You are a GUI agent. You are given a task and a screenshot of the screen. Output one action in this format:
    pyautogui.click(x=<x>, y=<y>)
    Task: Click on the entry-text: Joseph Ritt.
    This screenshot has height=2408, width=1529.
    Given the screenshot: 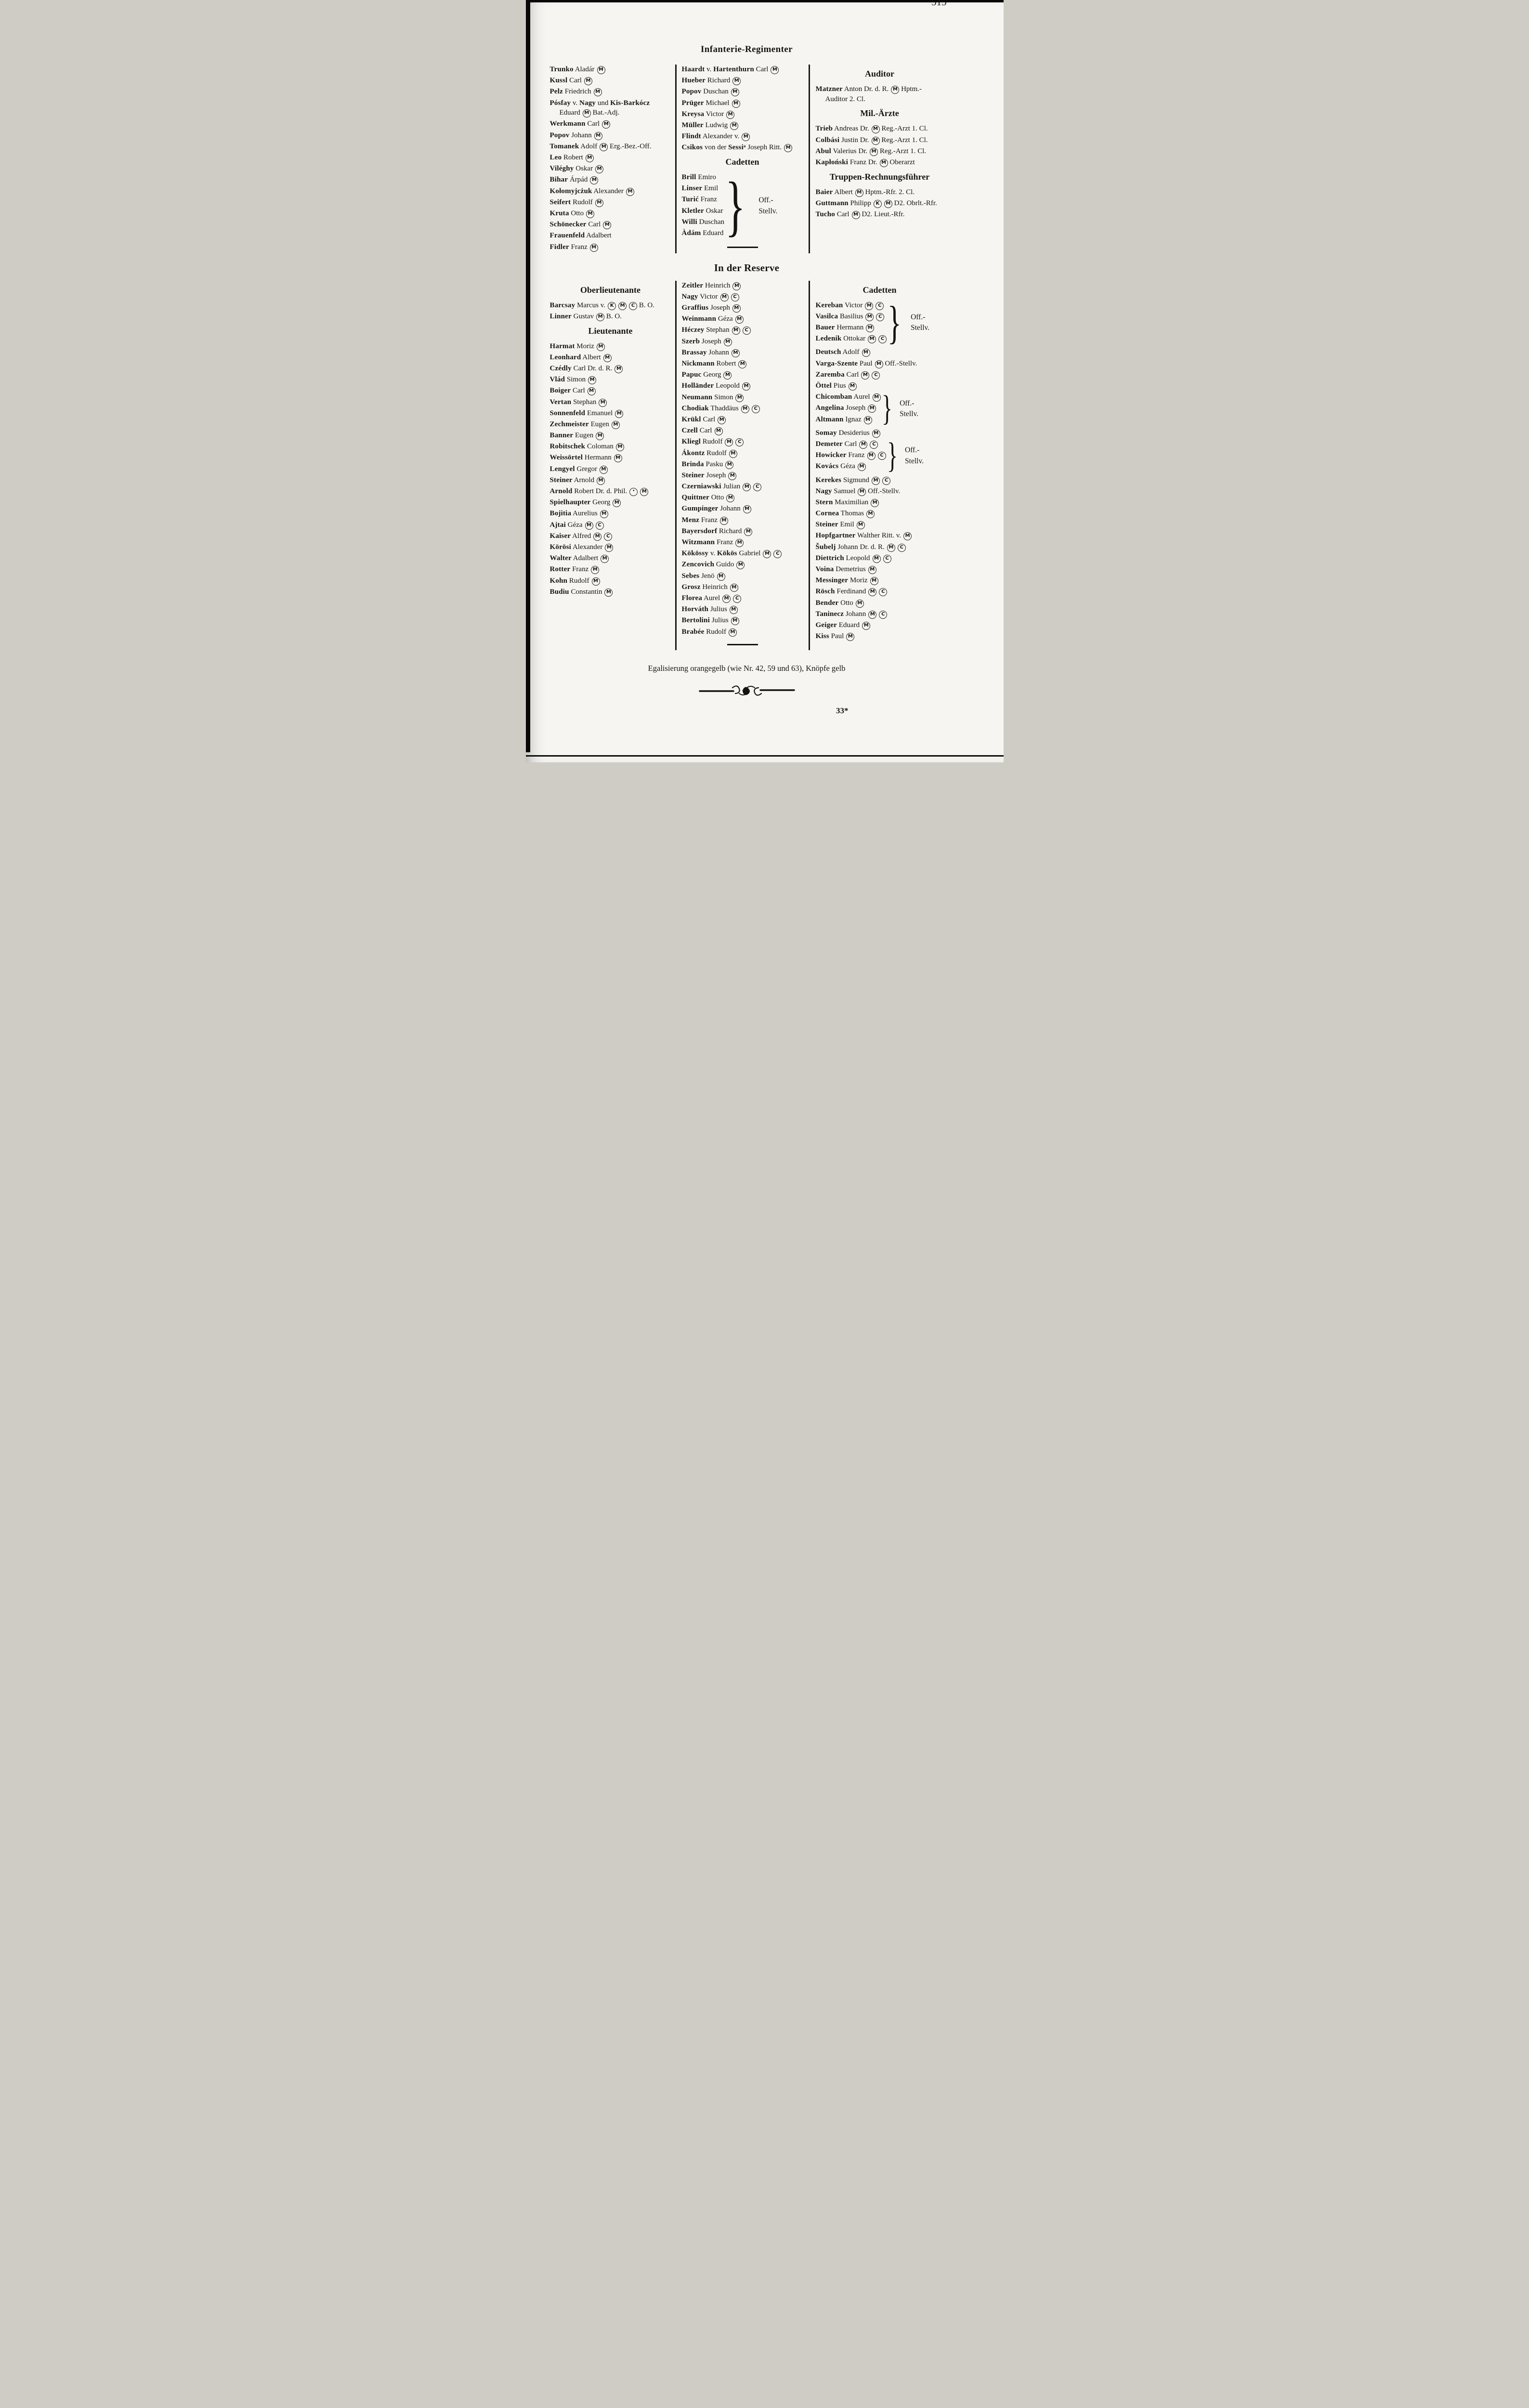 What is the action you would take?
    pyautogui.click(x=764, y=148)
    